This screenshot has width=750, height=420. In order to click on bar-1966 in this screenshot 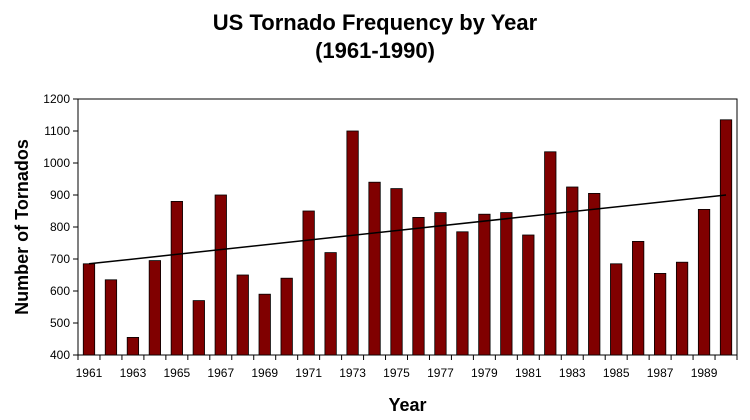, I will do `click(198, 328)`.